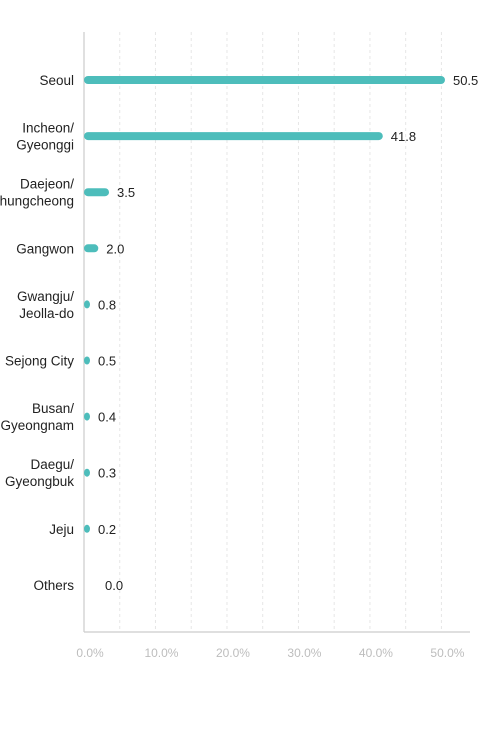 Image resolution: width=492 pixels, height=736 pixels. Describe the element at coordinates (107, 417) in the screenshot. I see `value-label: 0.4` at that location.